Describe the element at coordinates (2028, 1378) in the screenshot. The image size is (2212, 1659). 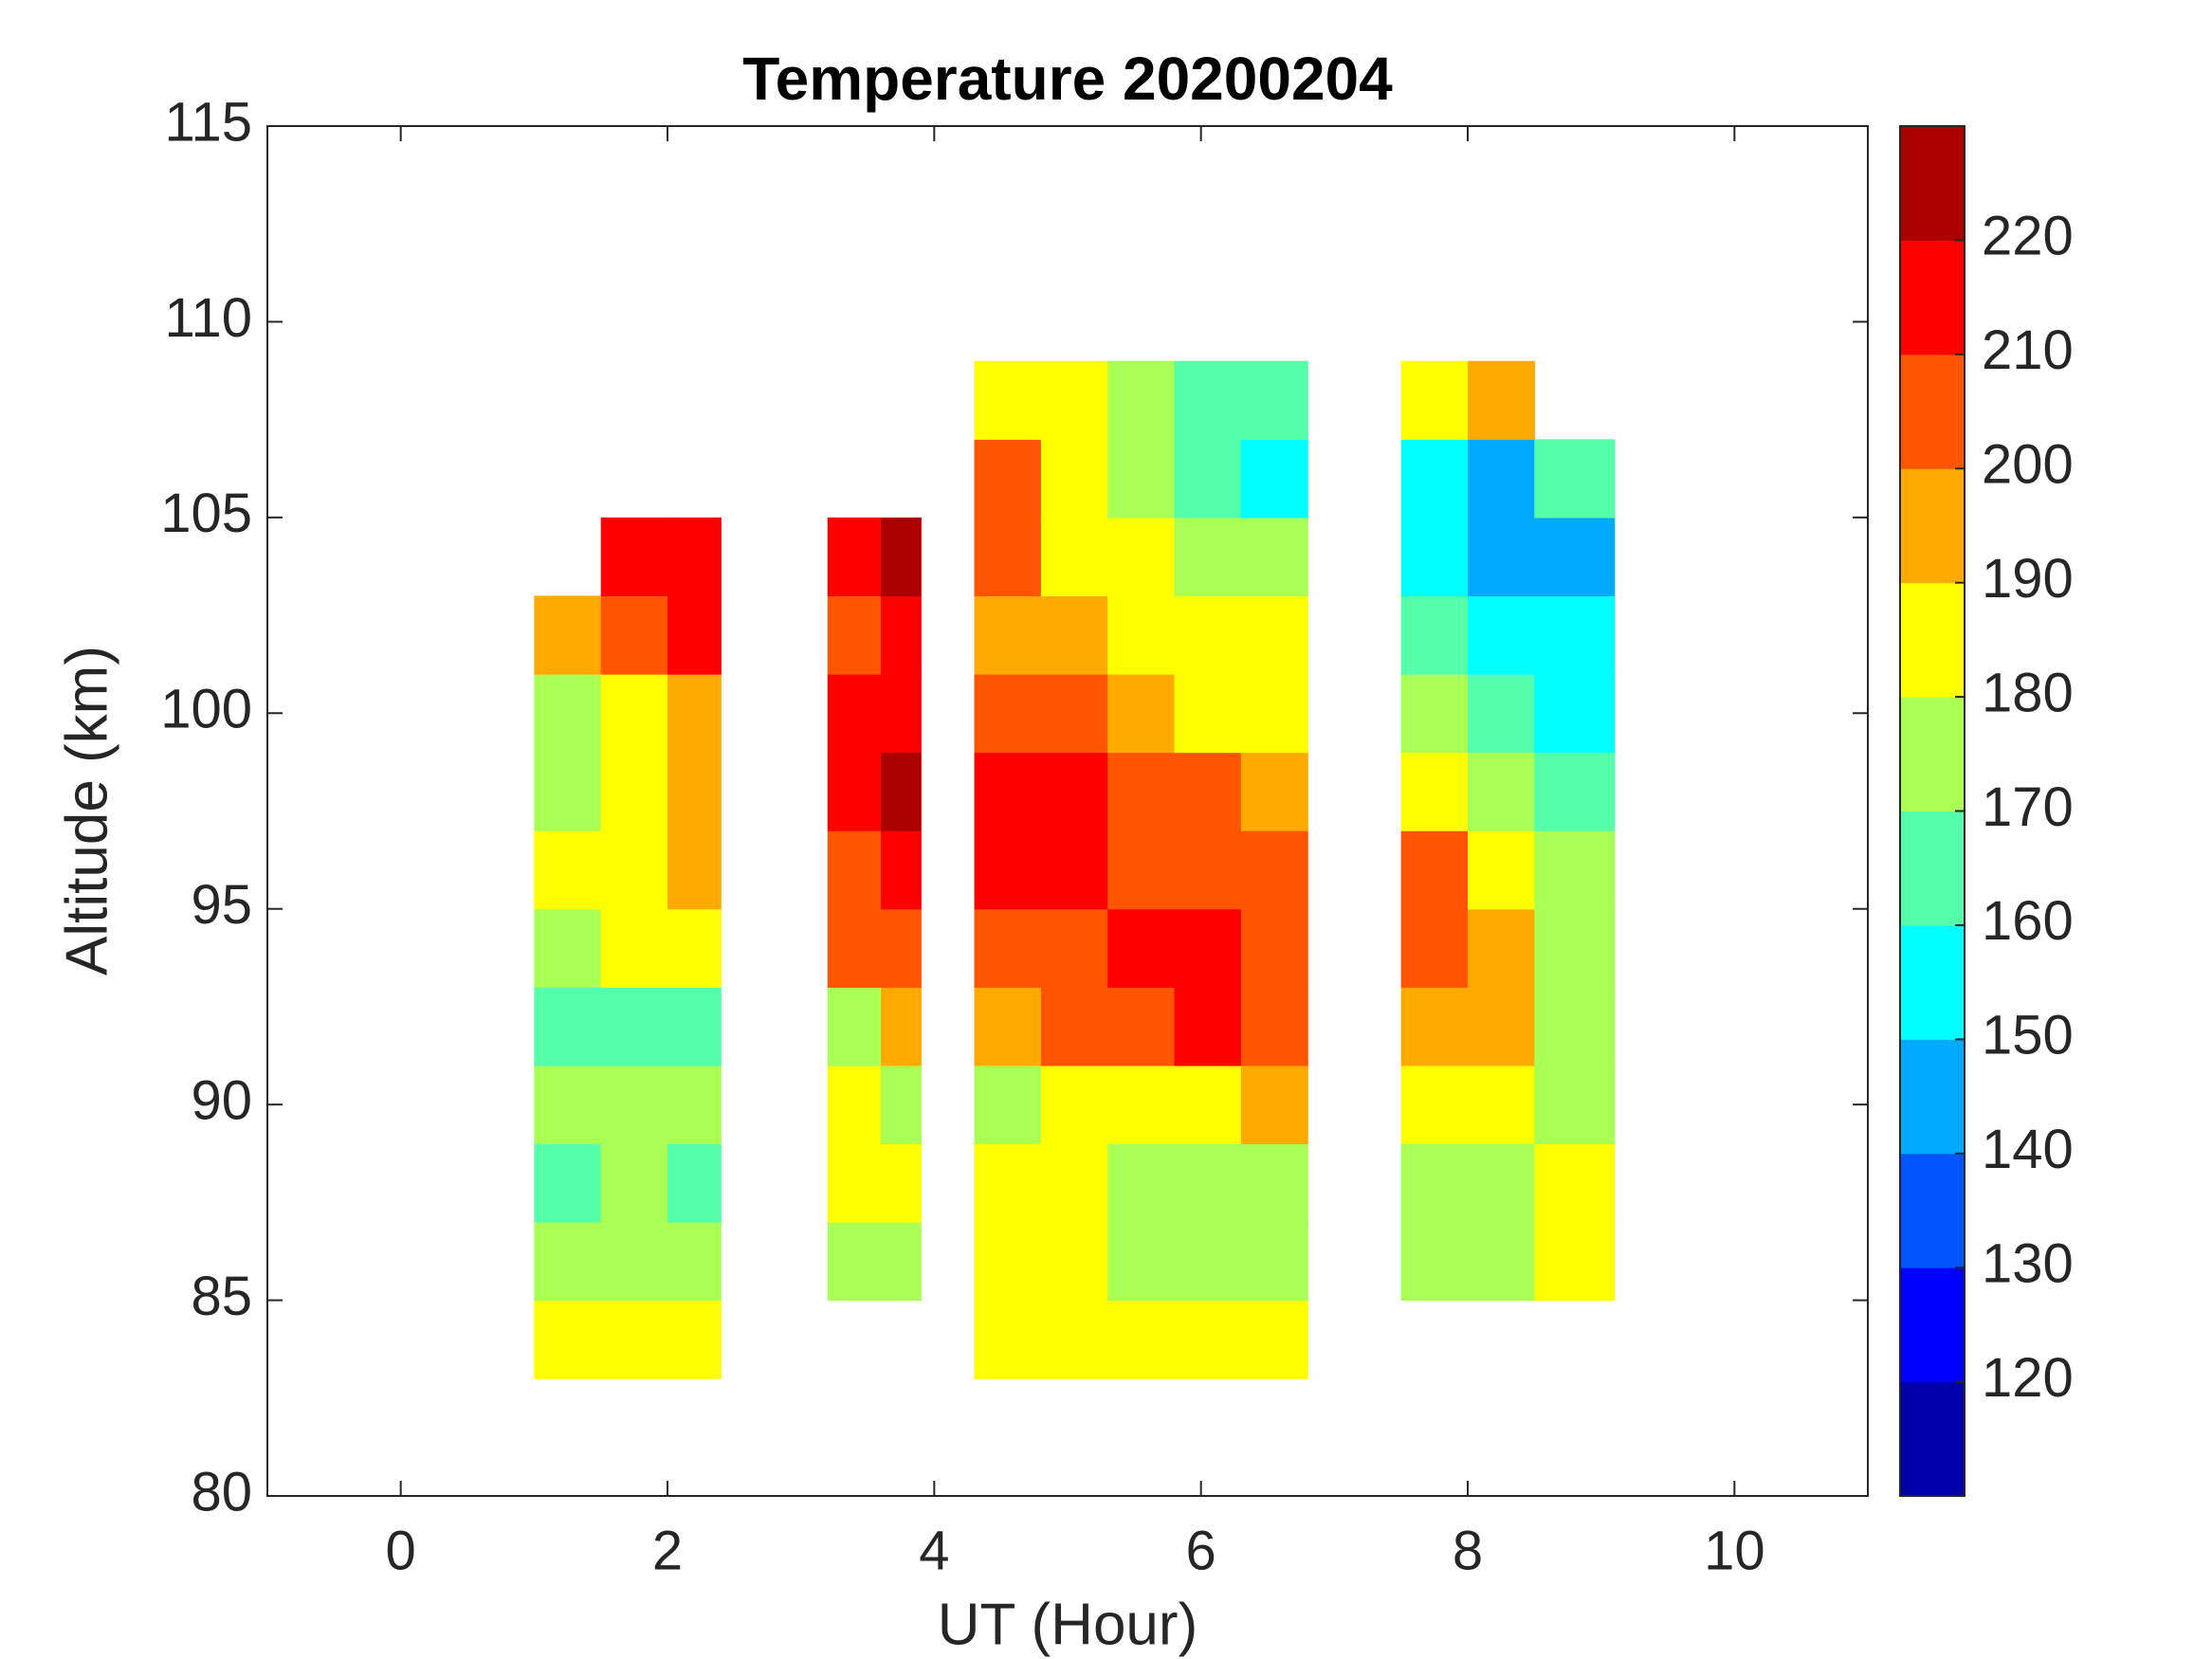
I see `colorbar-tick-label: 120` at that location.